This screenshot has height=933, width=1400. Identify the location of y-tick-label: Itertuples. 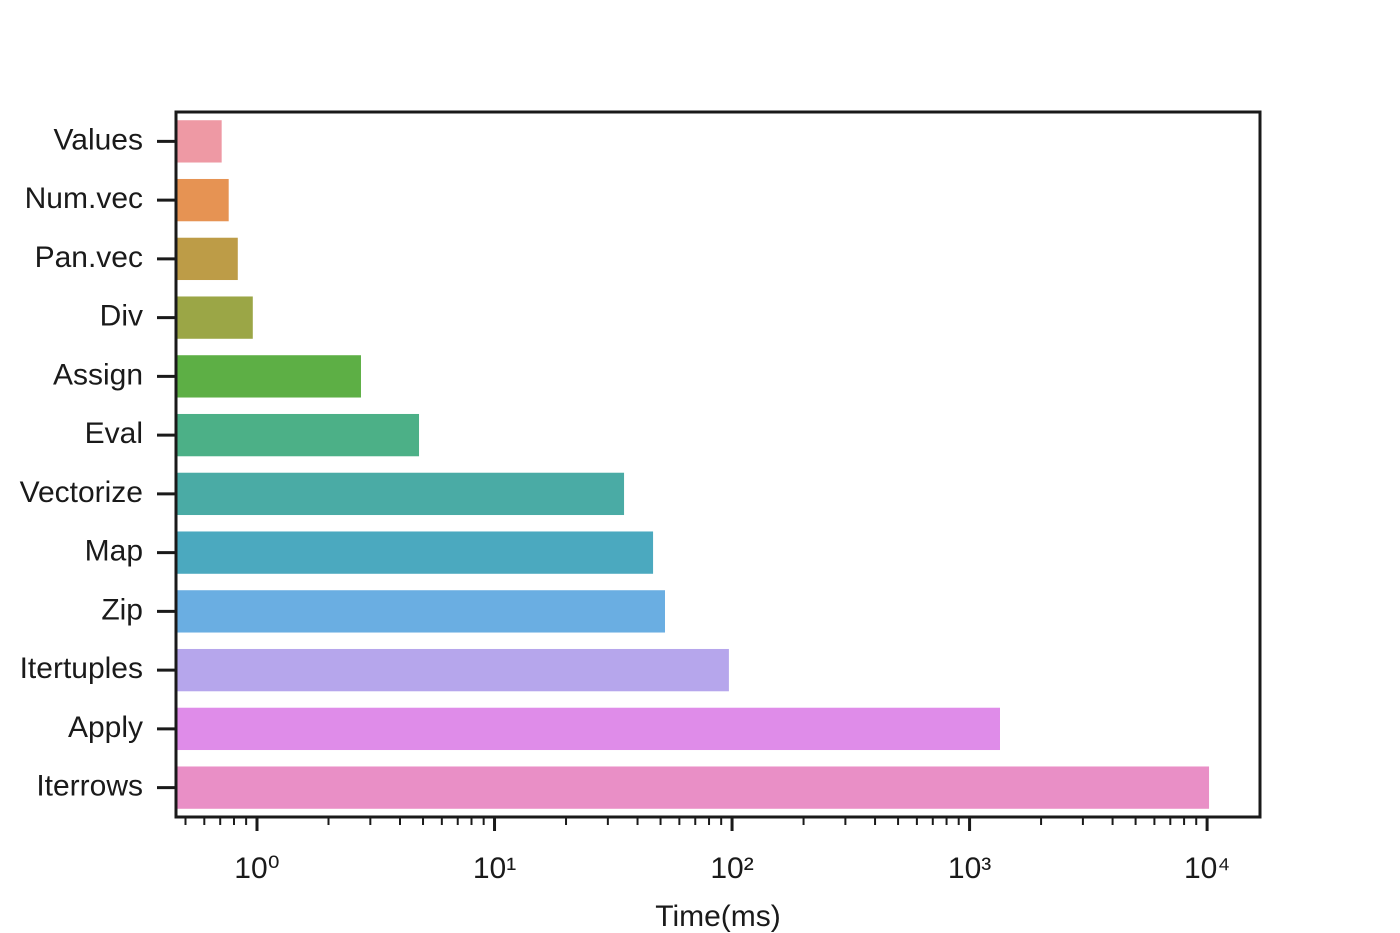
(81, 668).